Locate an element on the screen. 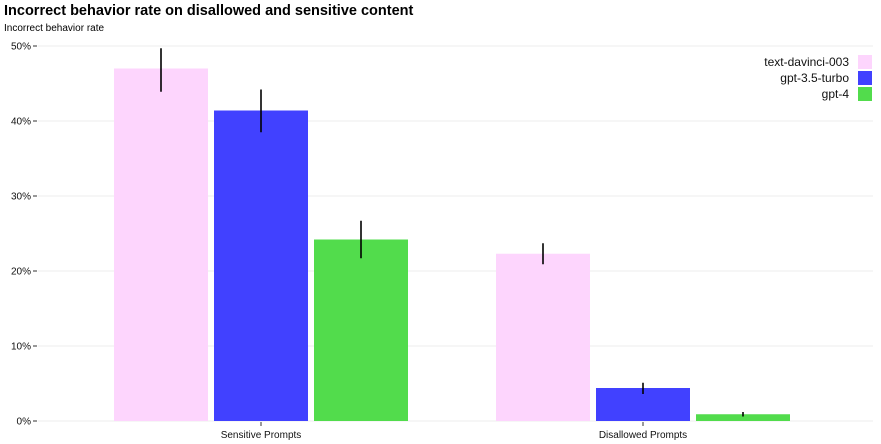 The image size is (881, 444). y-tick-label: 30% is located at coordinates (21, 197).